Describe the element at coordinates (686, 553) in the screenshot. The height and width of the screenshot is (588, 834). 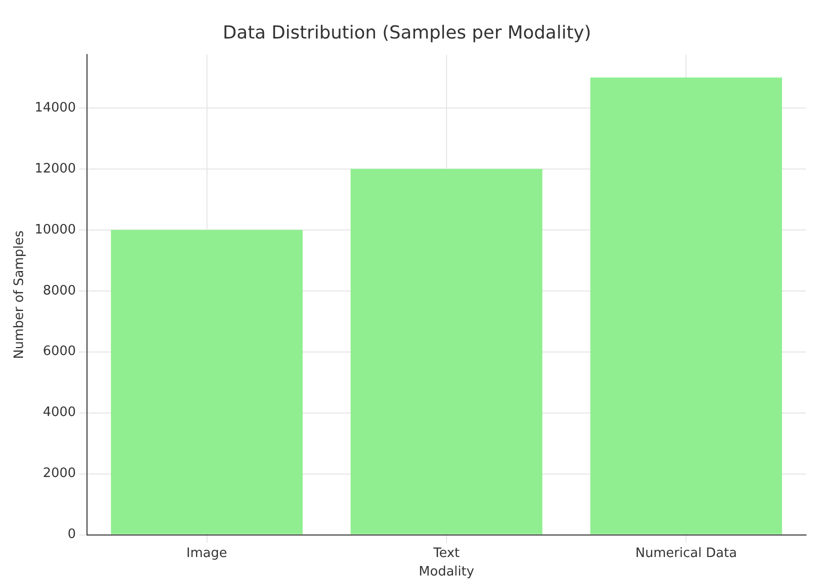
I see `x-tick-label: Numerical Data` at that location.